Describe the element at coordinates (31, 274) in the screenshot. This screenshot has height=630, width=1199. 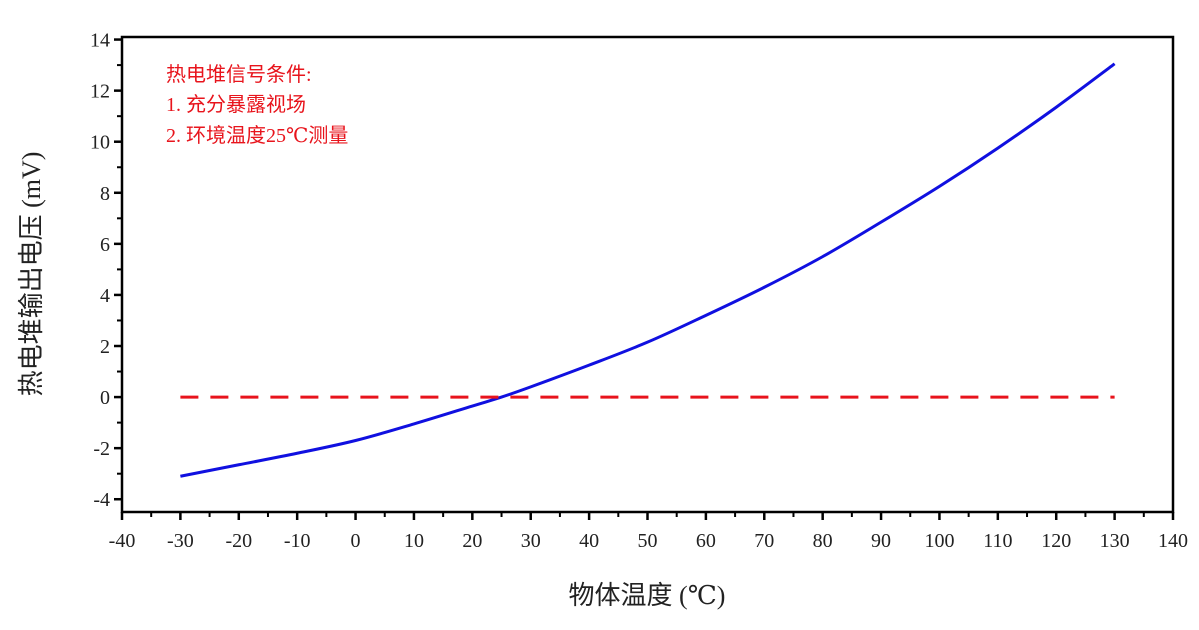
I see `y-axis-label: 热电堆输出电压 (mV)` at that location.